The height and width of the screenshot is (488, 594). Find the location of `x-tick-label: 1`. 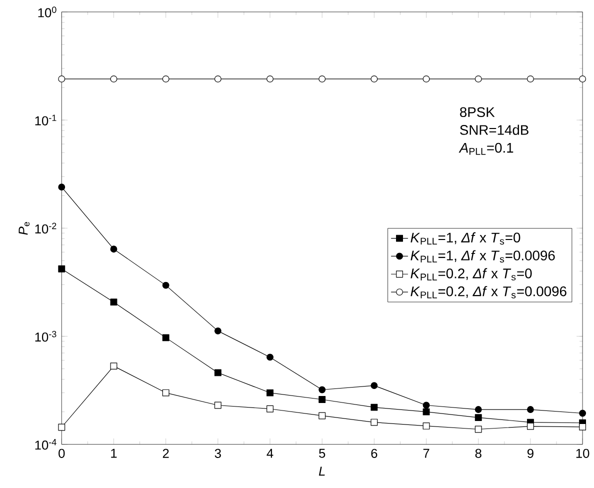

x-tick-label: 1 is located at coordinates (114, 453).